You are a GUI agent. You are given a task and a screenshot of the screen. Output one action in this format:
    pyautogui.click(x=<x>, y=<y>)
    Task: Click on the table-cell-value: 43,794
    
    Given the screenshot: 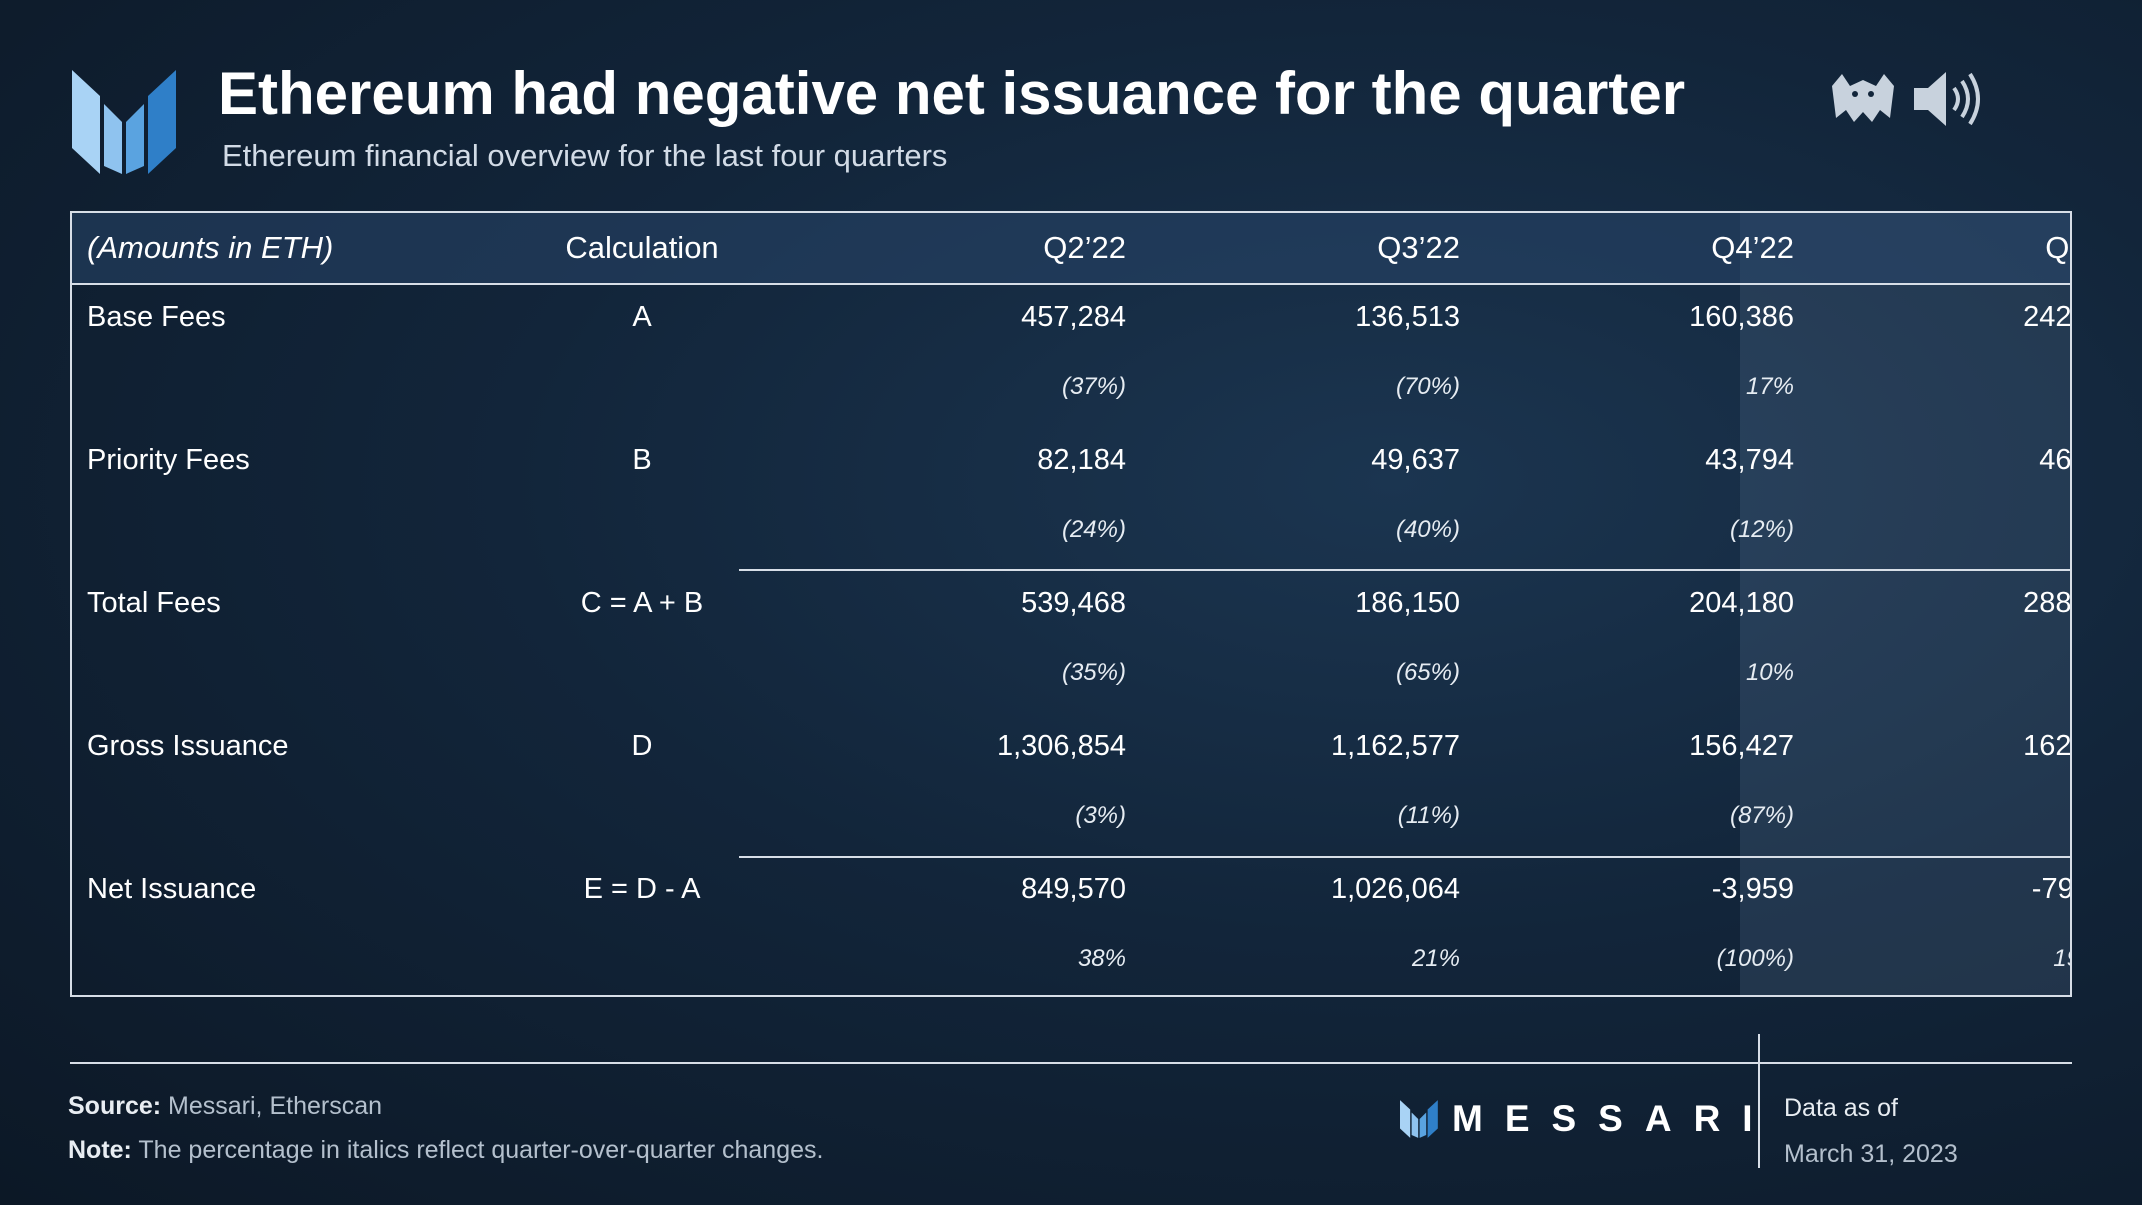 What is the action you would take?
    pyautogui.click(x=1749, y=460)
    